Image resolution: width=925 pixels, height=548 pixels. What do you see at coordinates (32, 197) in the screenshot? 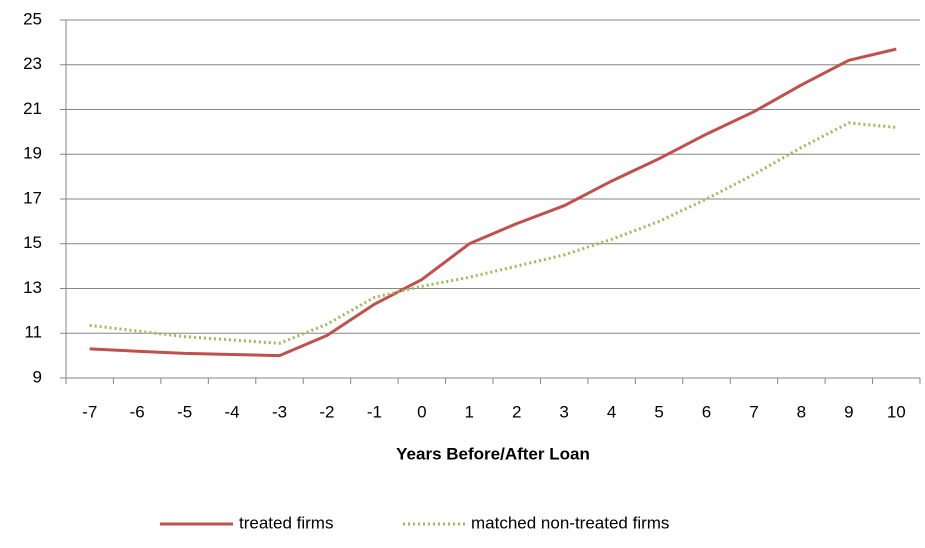
I see `y-tick-label: 17` at bounding box center [32, 197].